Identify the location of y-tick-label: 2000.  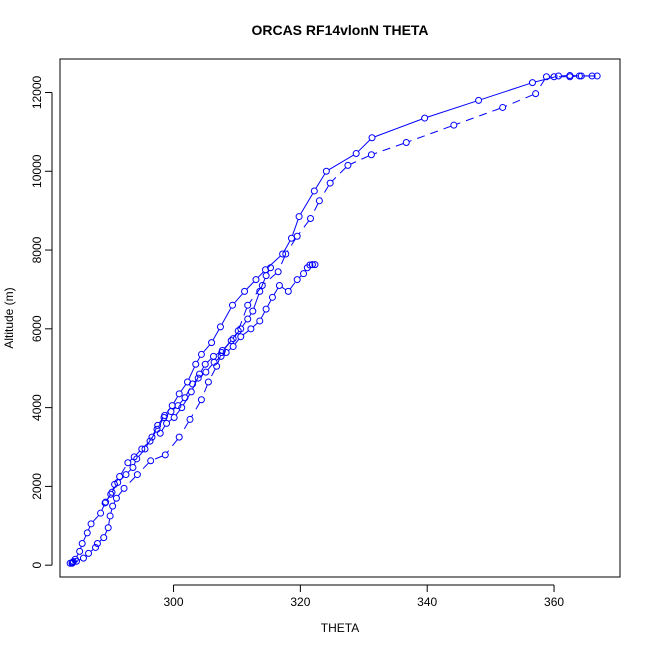
(37, 486).